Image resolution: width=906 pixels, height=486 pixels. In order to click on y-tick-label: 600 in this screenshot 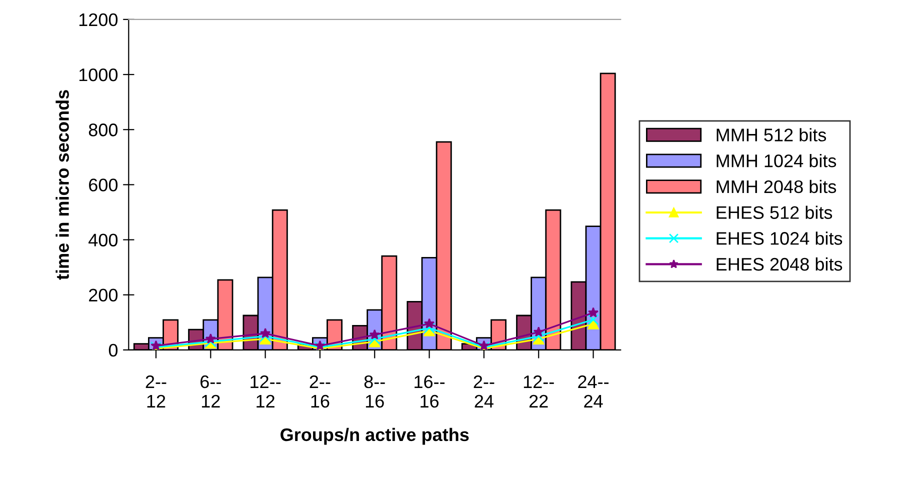, I will do `click(103, 185)`.